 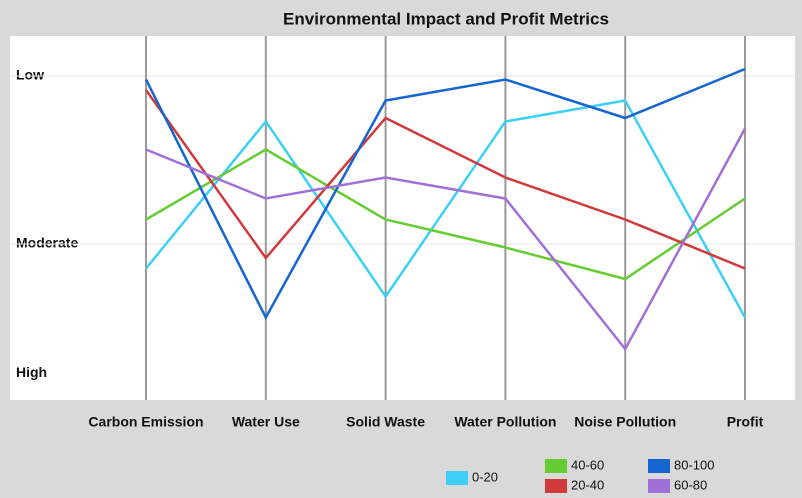 What do you see at coordinates (505, 422) in the screenshot?
I see `x-tick-label: Water Pollution` at bounding box center [505, 422].